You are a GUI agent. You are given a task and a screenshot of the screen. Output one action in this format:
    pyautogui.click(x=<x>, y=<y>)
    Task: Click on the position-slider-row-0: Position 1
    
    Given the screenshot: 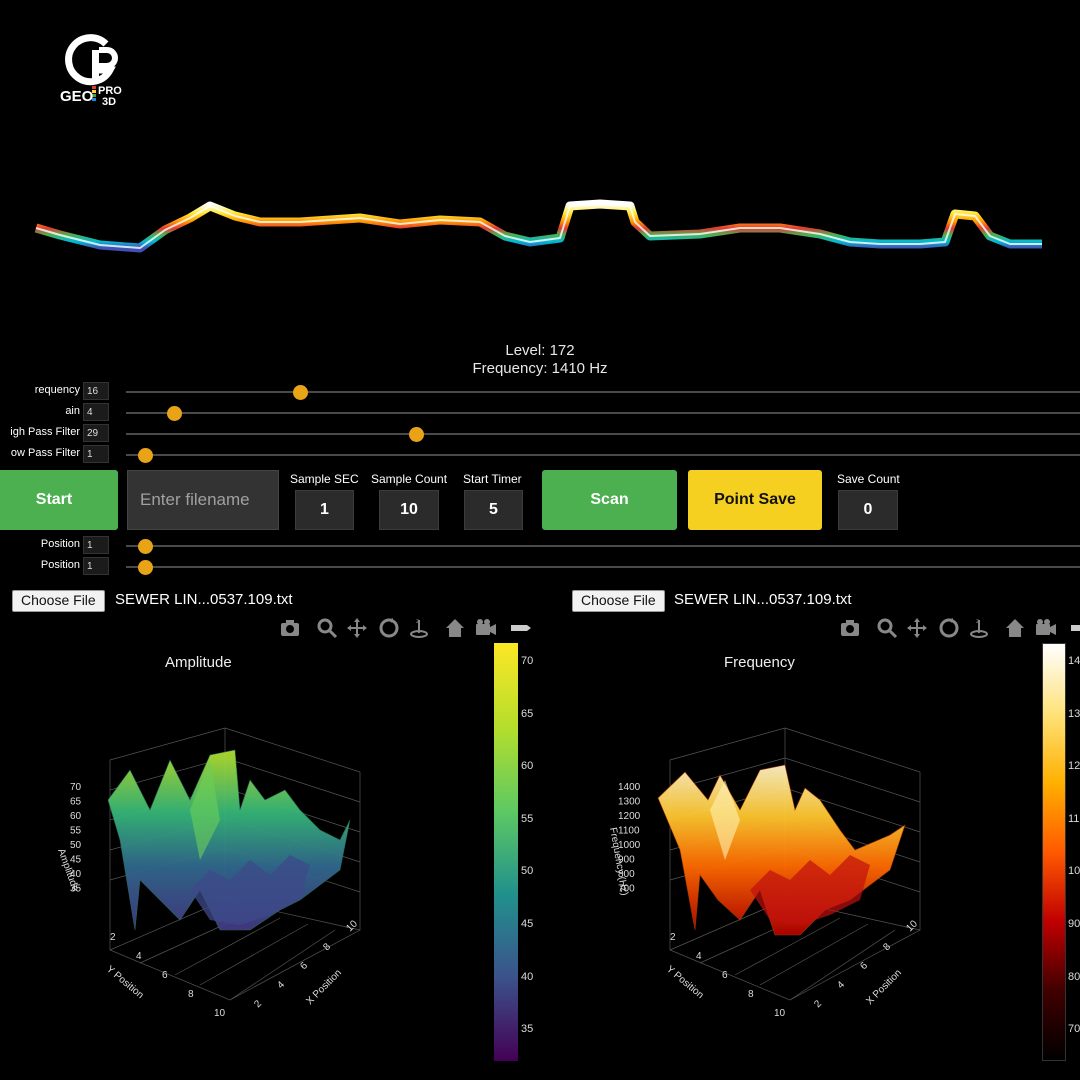 What is the action you would take?
    pyautogui.click(x=540, y=546)
    